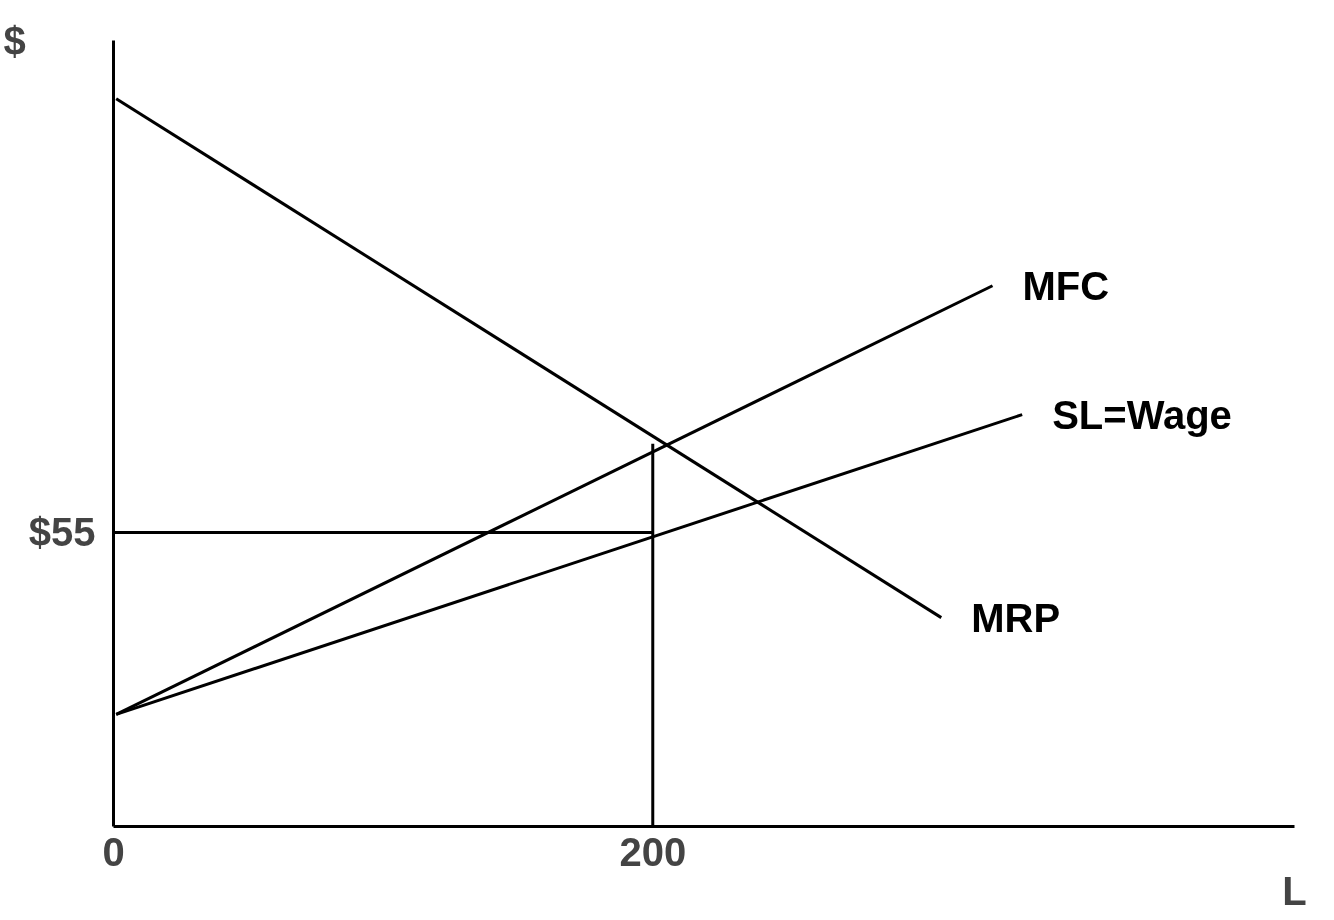 Image resolution: width=1334 pixels, height=920 pixels. What do you see at coordinates (1294, 890) in the screenshot?
I see `x-axis-title: L` at bounding box center [1294, 890].